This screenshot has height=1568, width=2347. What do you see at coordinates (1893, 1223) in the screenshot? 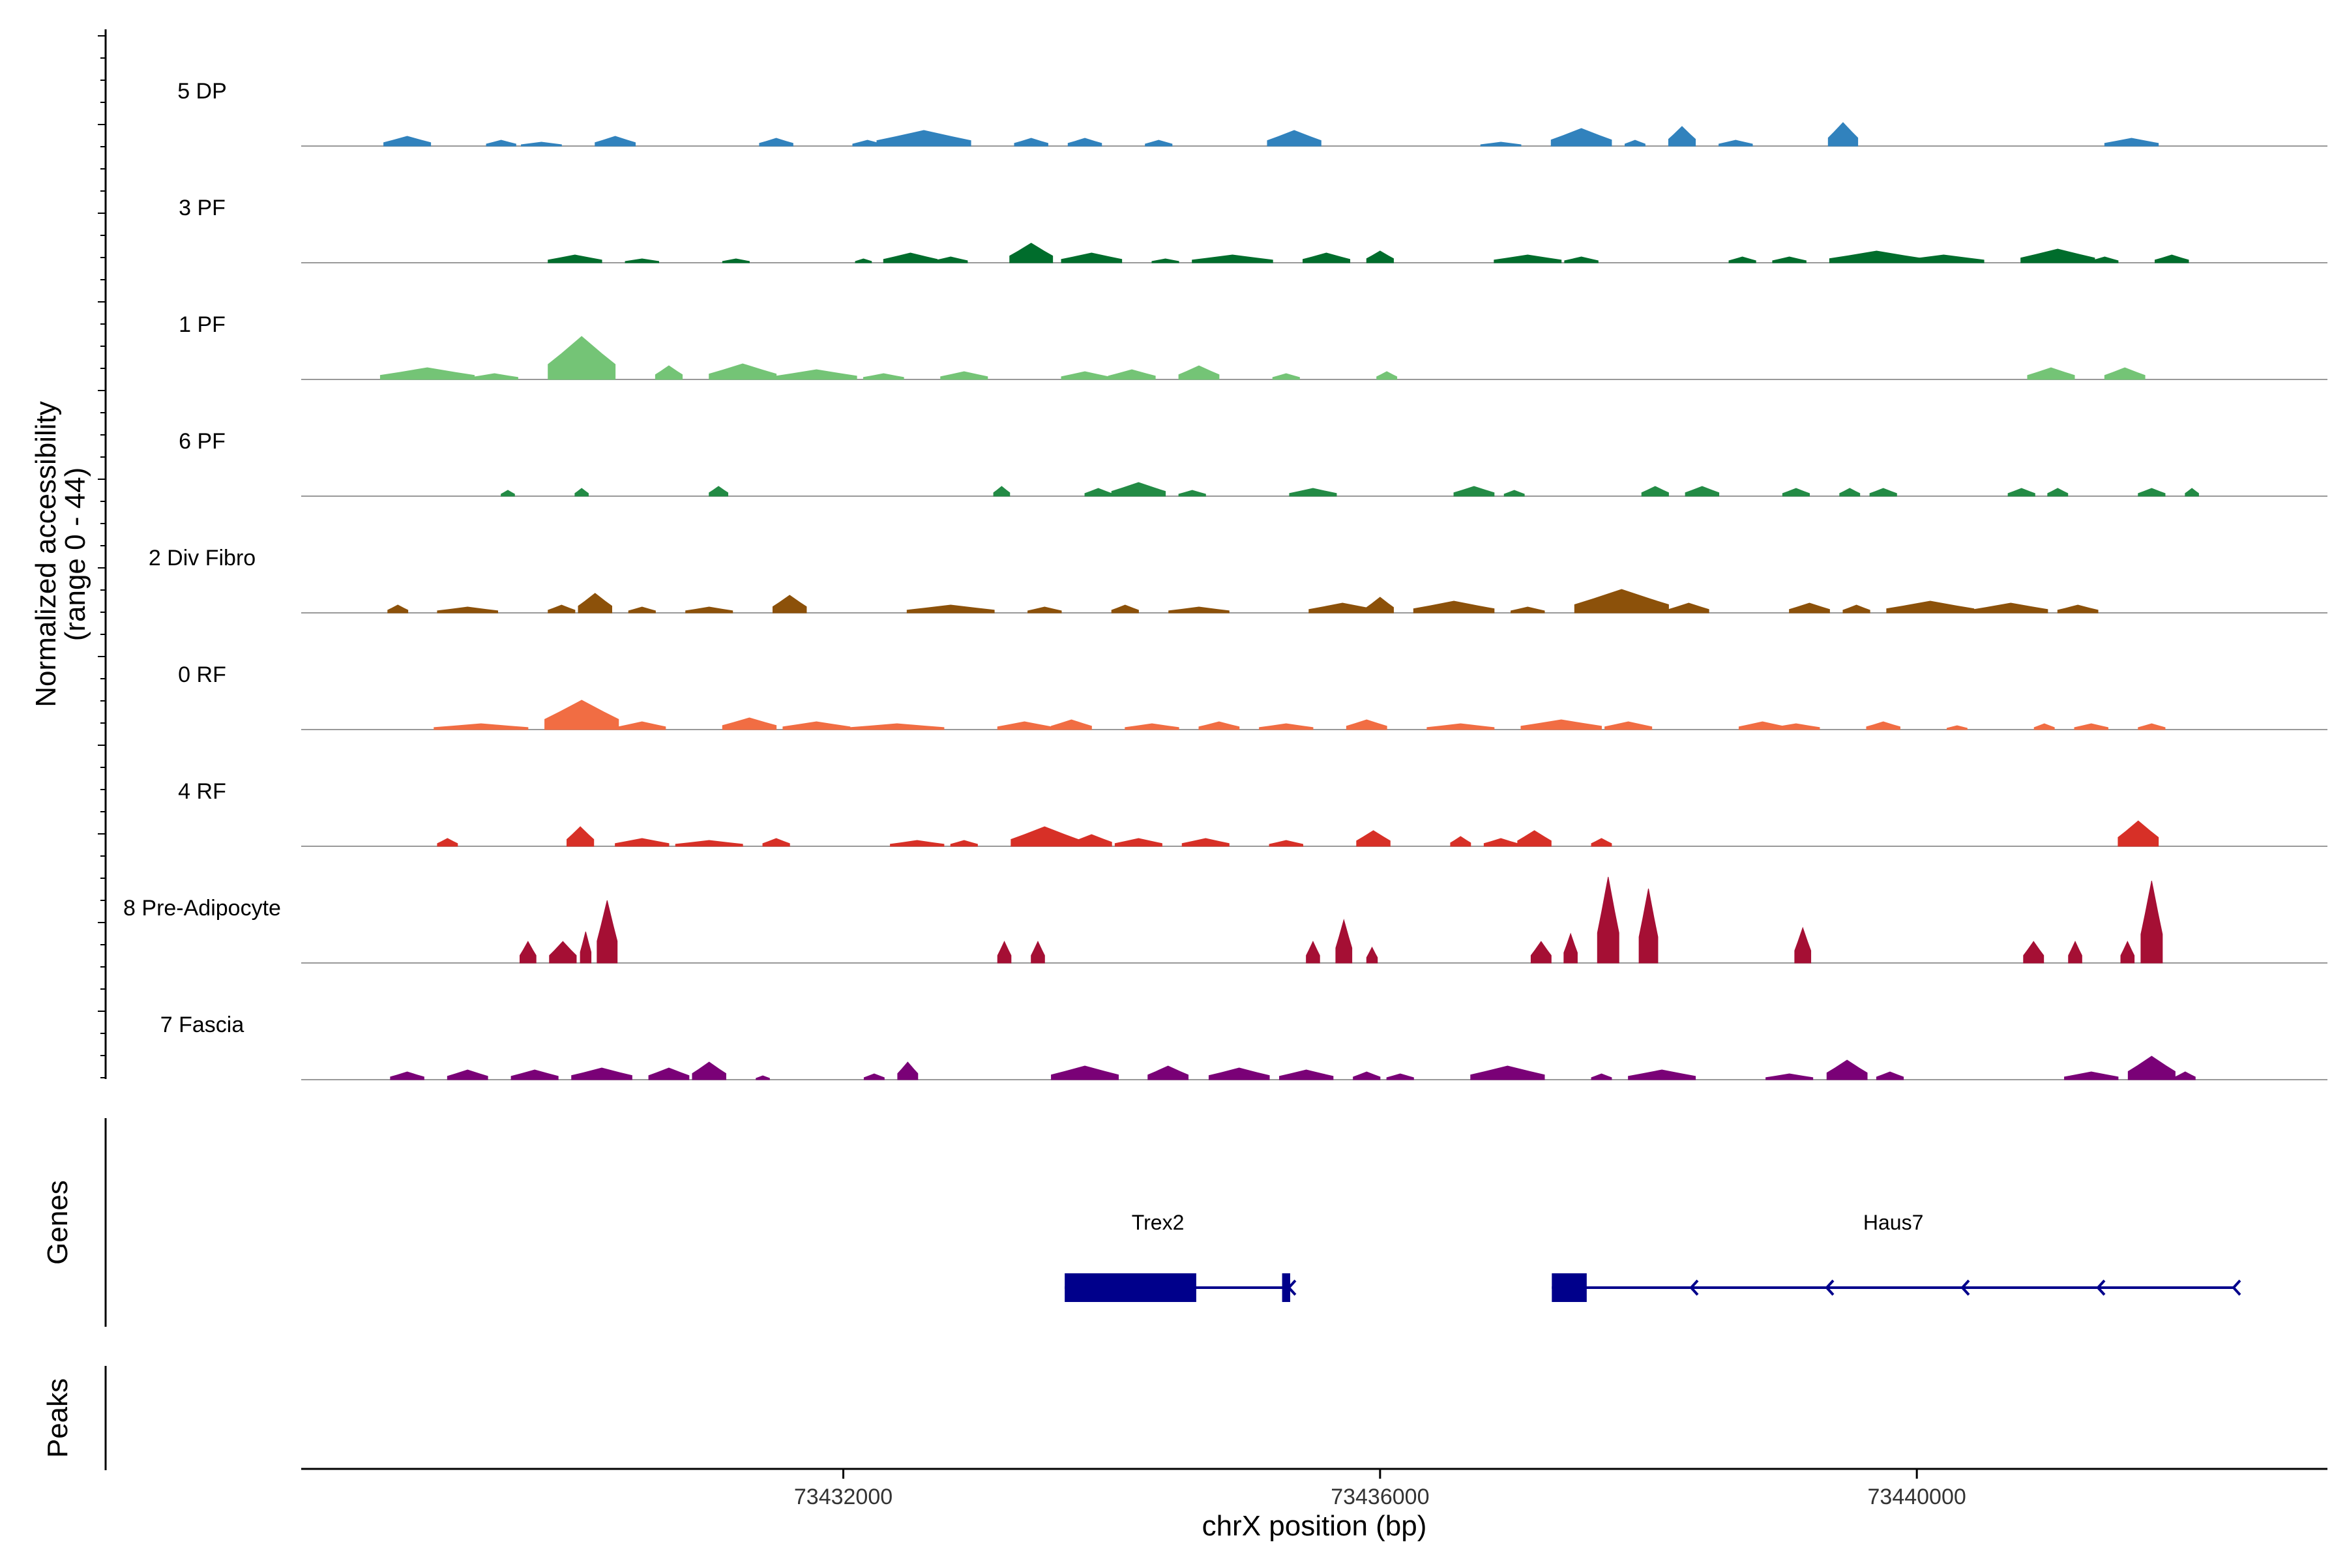
I see `gene-label: Haus7` at bounding box center [1893, 1223].